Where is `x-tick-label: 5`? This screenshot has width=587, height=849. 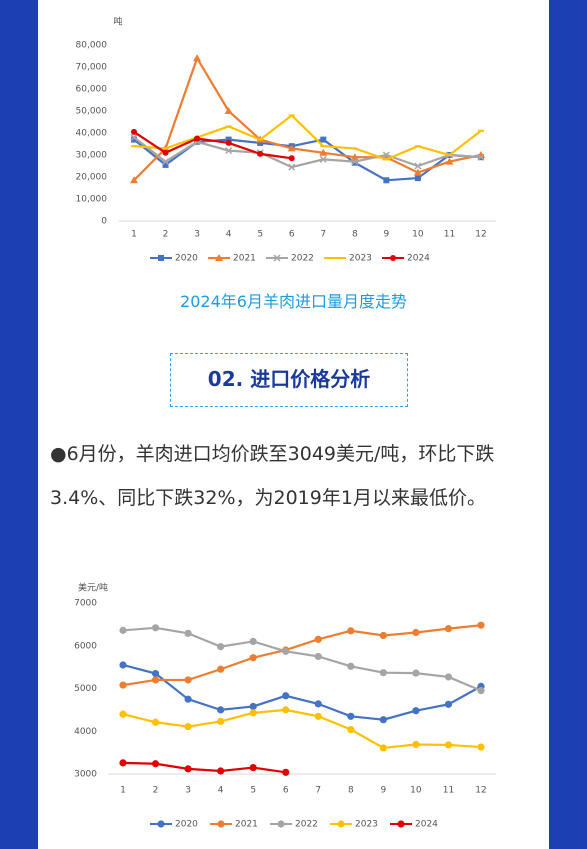 x-tick-label: 5 is located at coordinates (253, 791).